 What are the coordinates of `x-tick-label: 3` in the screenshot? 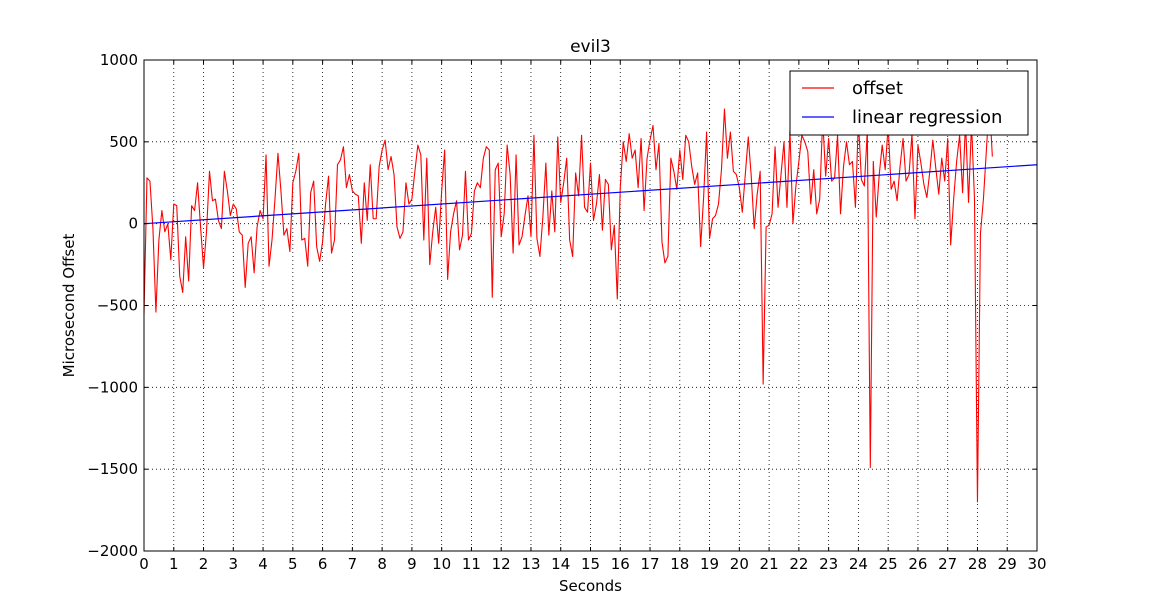 It's located at (234, 564).